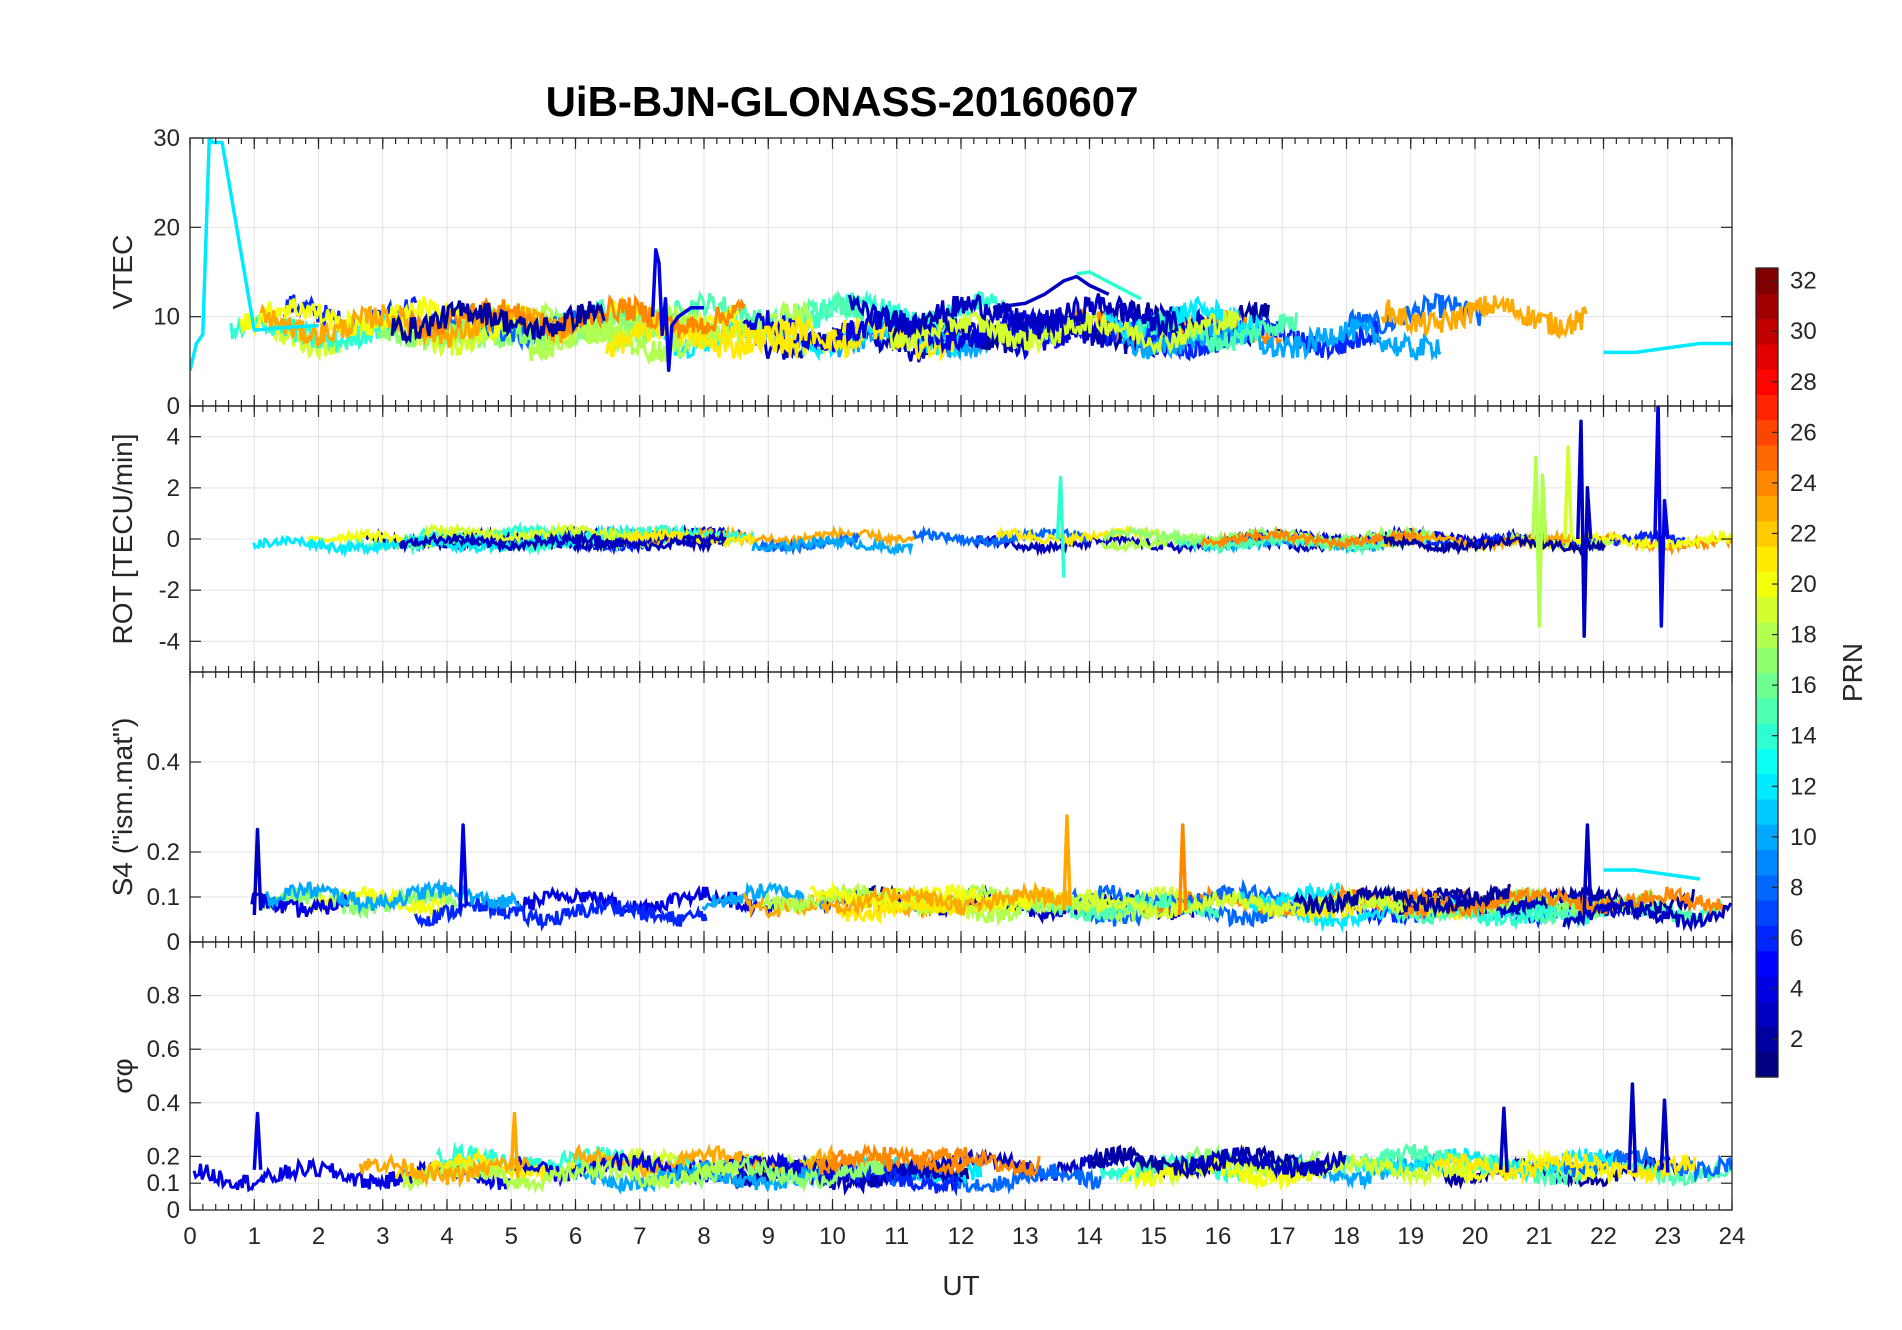 This screenshot has height=1330, width=1902. I want to click on colorbar-label: PRN, so click(1852, 672).